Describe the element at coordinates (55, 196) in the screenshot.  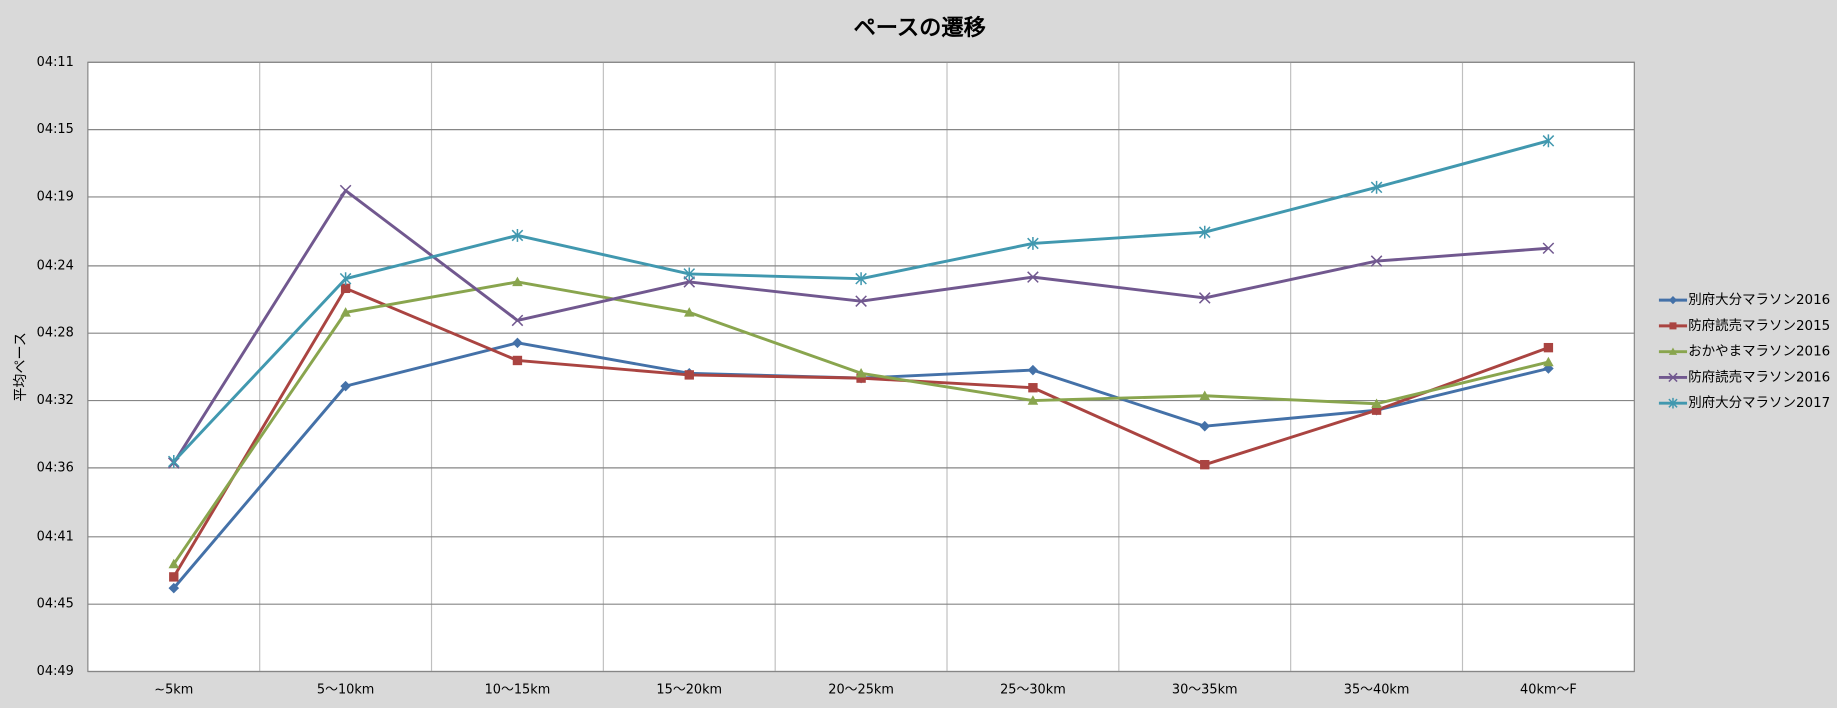
I see `y-tick-label: 04:19` at that location.